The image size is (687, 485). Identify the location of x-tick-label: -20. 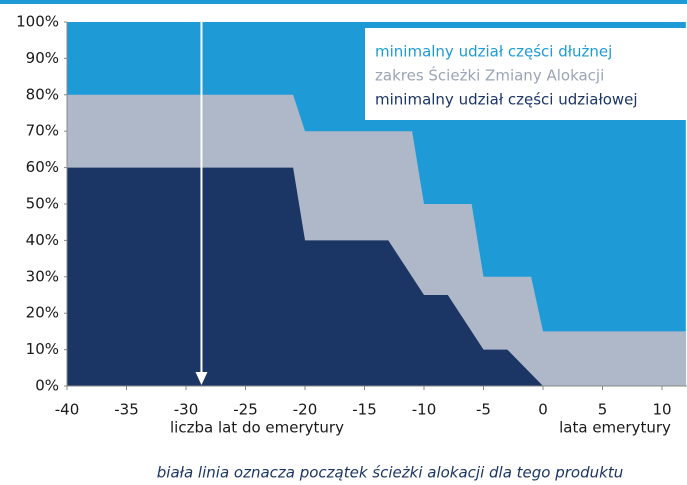
(305, 410).